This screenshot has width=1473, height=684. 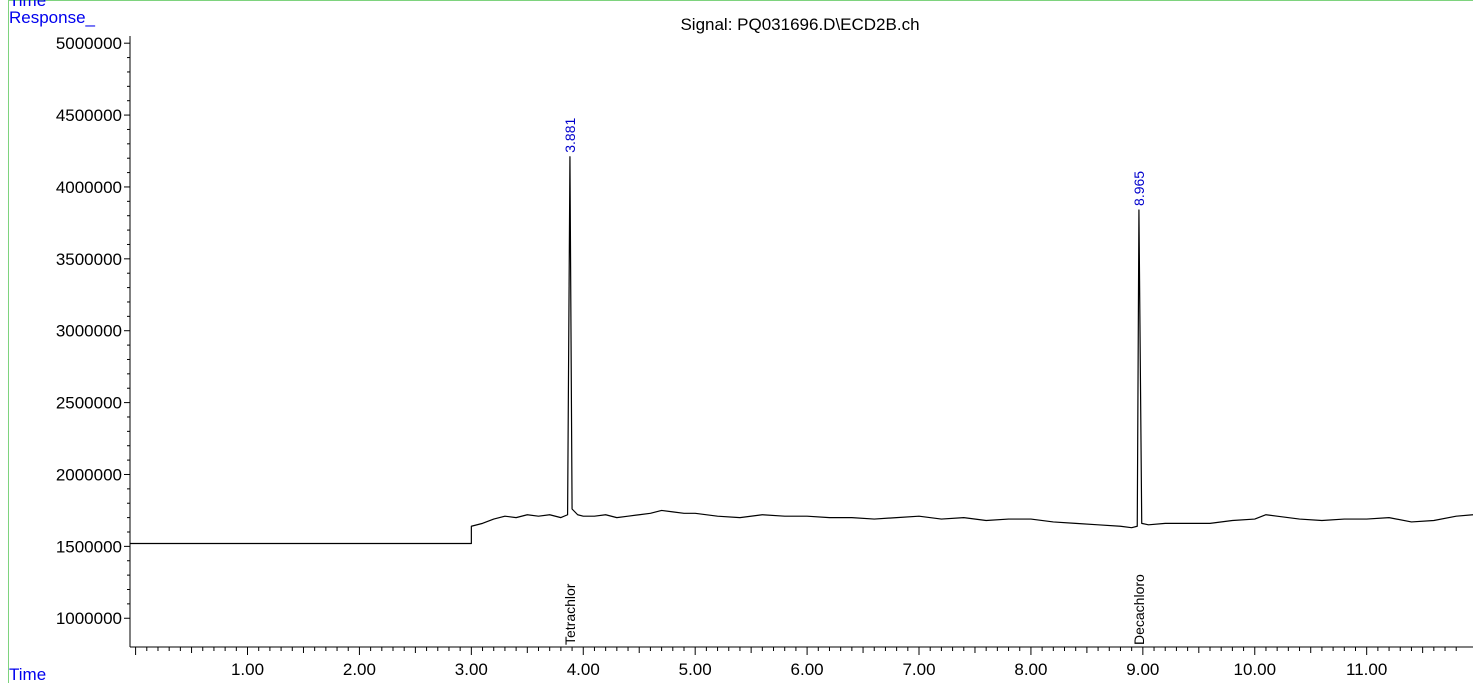 What do you see at coordinates (89, 546) in the screenshot?
I see `y-tick-label: 1500000` at bounding box center [89, 546].